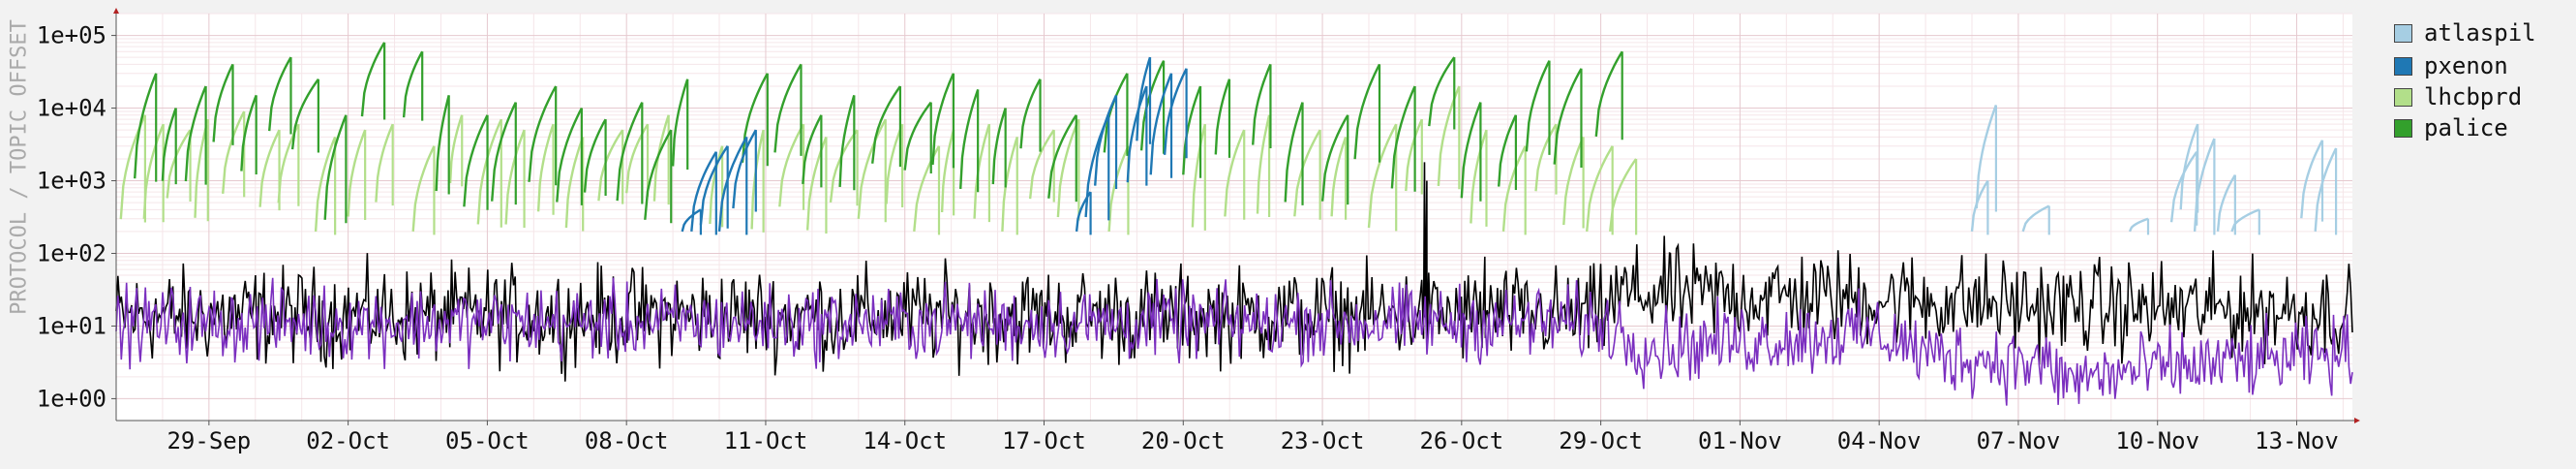 The width and height of the screenshot is (2576, 469). What do you see at coordinates (116, 11) in the screenshot?
I see `y-axis-arrow` at bounding box center [116, 11].